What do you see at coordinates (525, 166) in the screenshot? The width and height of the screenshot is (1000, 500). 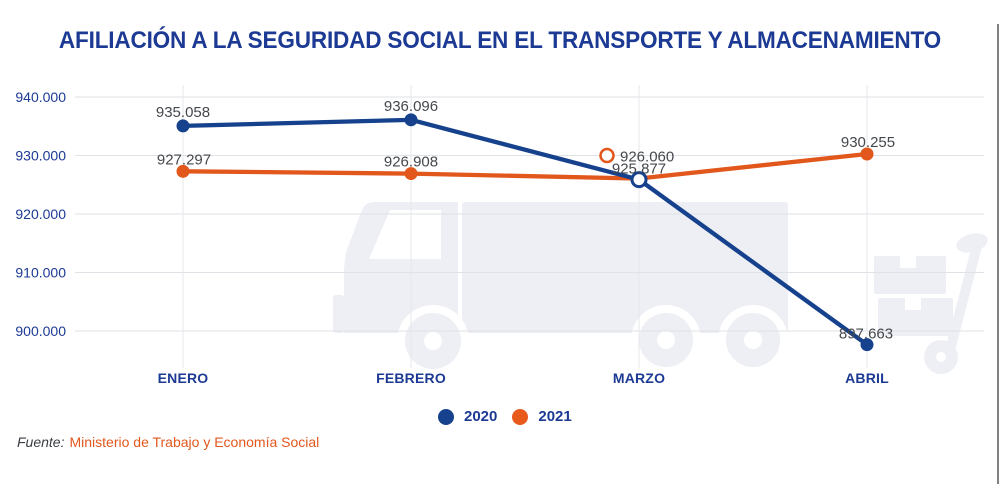 I see `series-line-2021` at bounding box center [525, 166].